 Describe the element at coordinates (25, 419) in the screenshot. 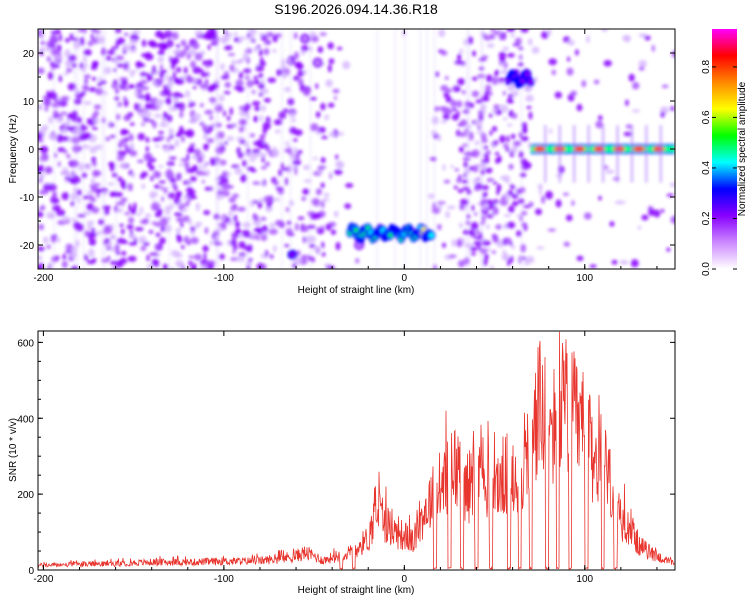

I see `y-tick-label: 400` at that location.